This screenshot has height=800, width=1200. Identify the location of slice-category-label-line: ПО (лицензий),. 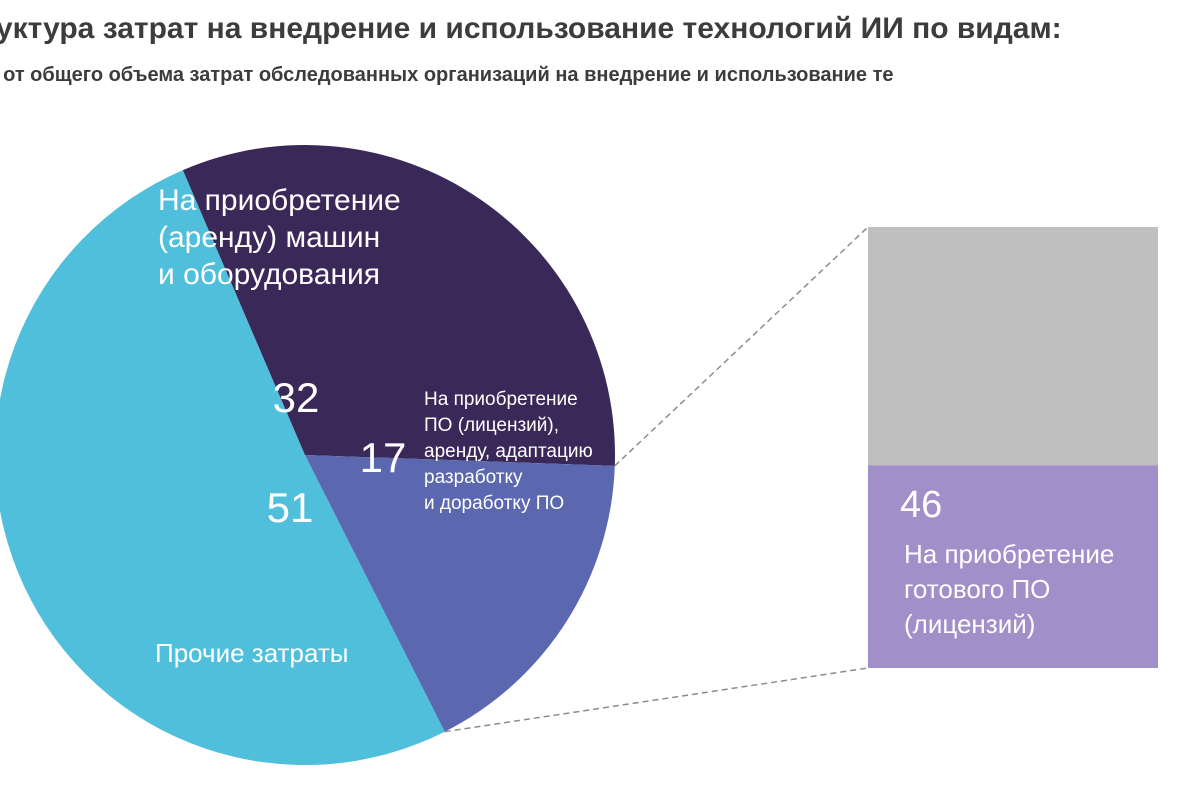
(491, 425).